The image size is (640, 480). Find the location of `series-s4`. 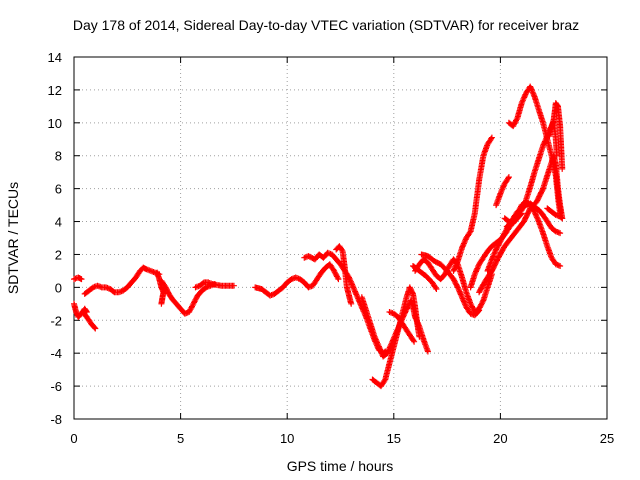

series-s4 is located at coordinates (122, 280).